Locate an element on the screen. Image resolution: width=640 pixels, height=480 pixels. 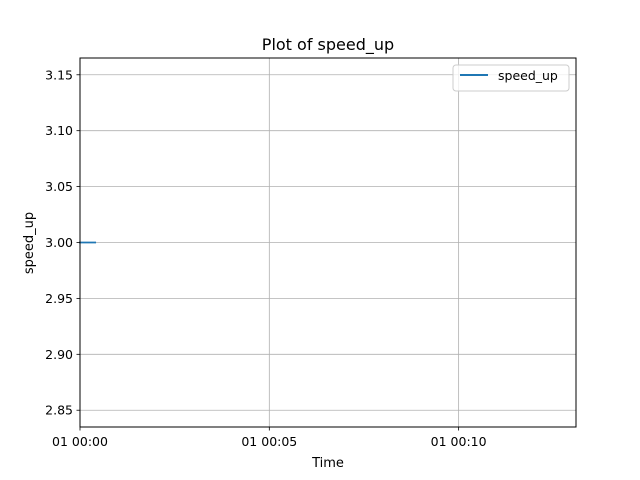
legend-box is located at coordinates (511, 78).